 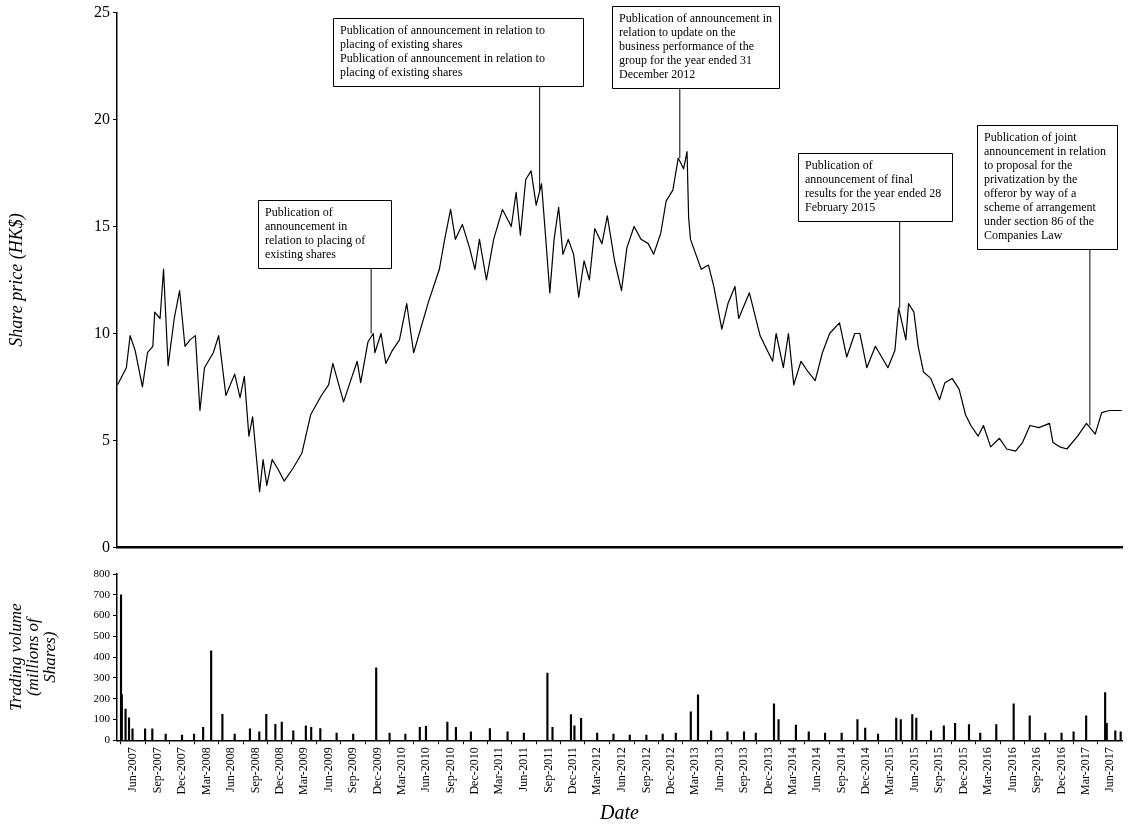 What do you see at coordinates (327, 769) in the screenshot?
I see `x-tick-label: Jun-2009` at bounding box center [327, 769].